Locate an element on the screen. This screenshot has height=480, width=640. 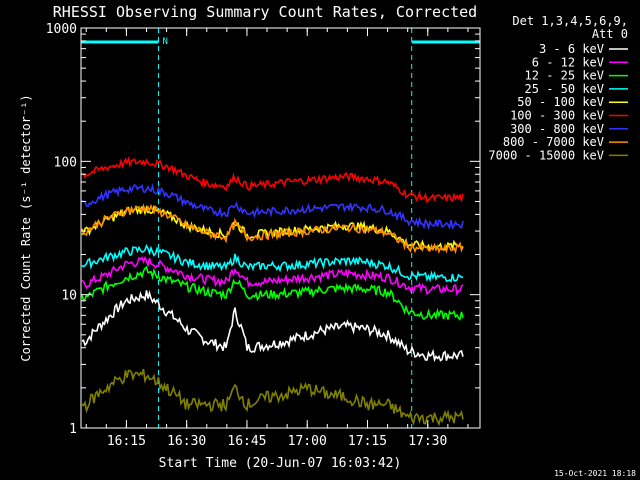
legend-label-7: 800 - 7000 keV is located at coordinates (553, 142).